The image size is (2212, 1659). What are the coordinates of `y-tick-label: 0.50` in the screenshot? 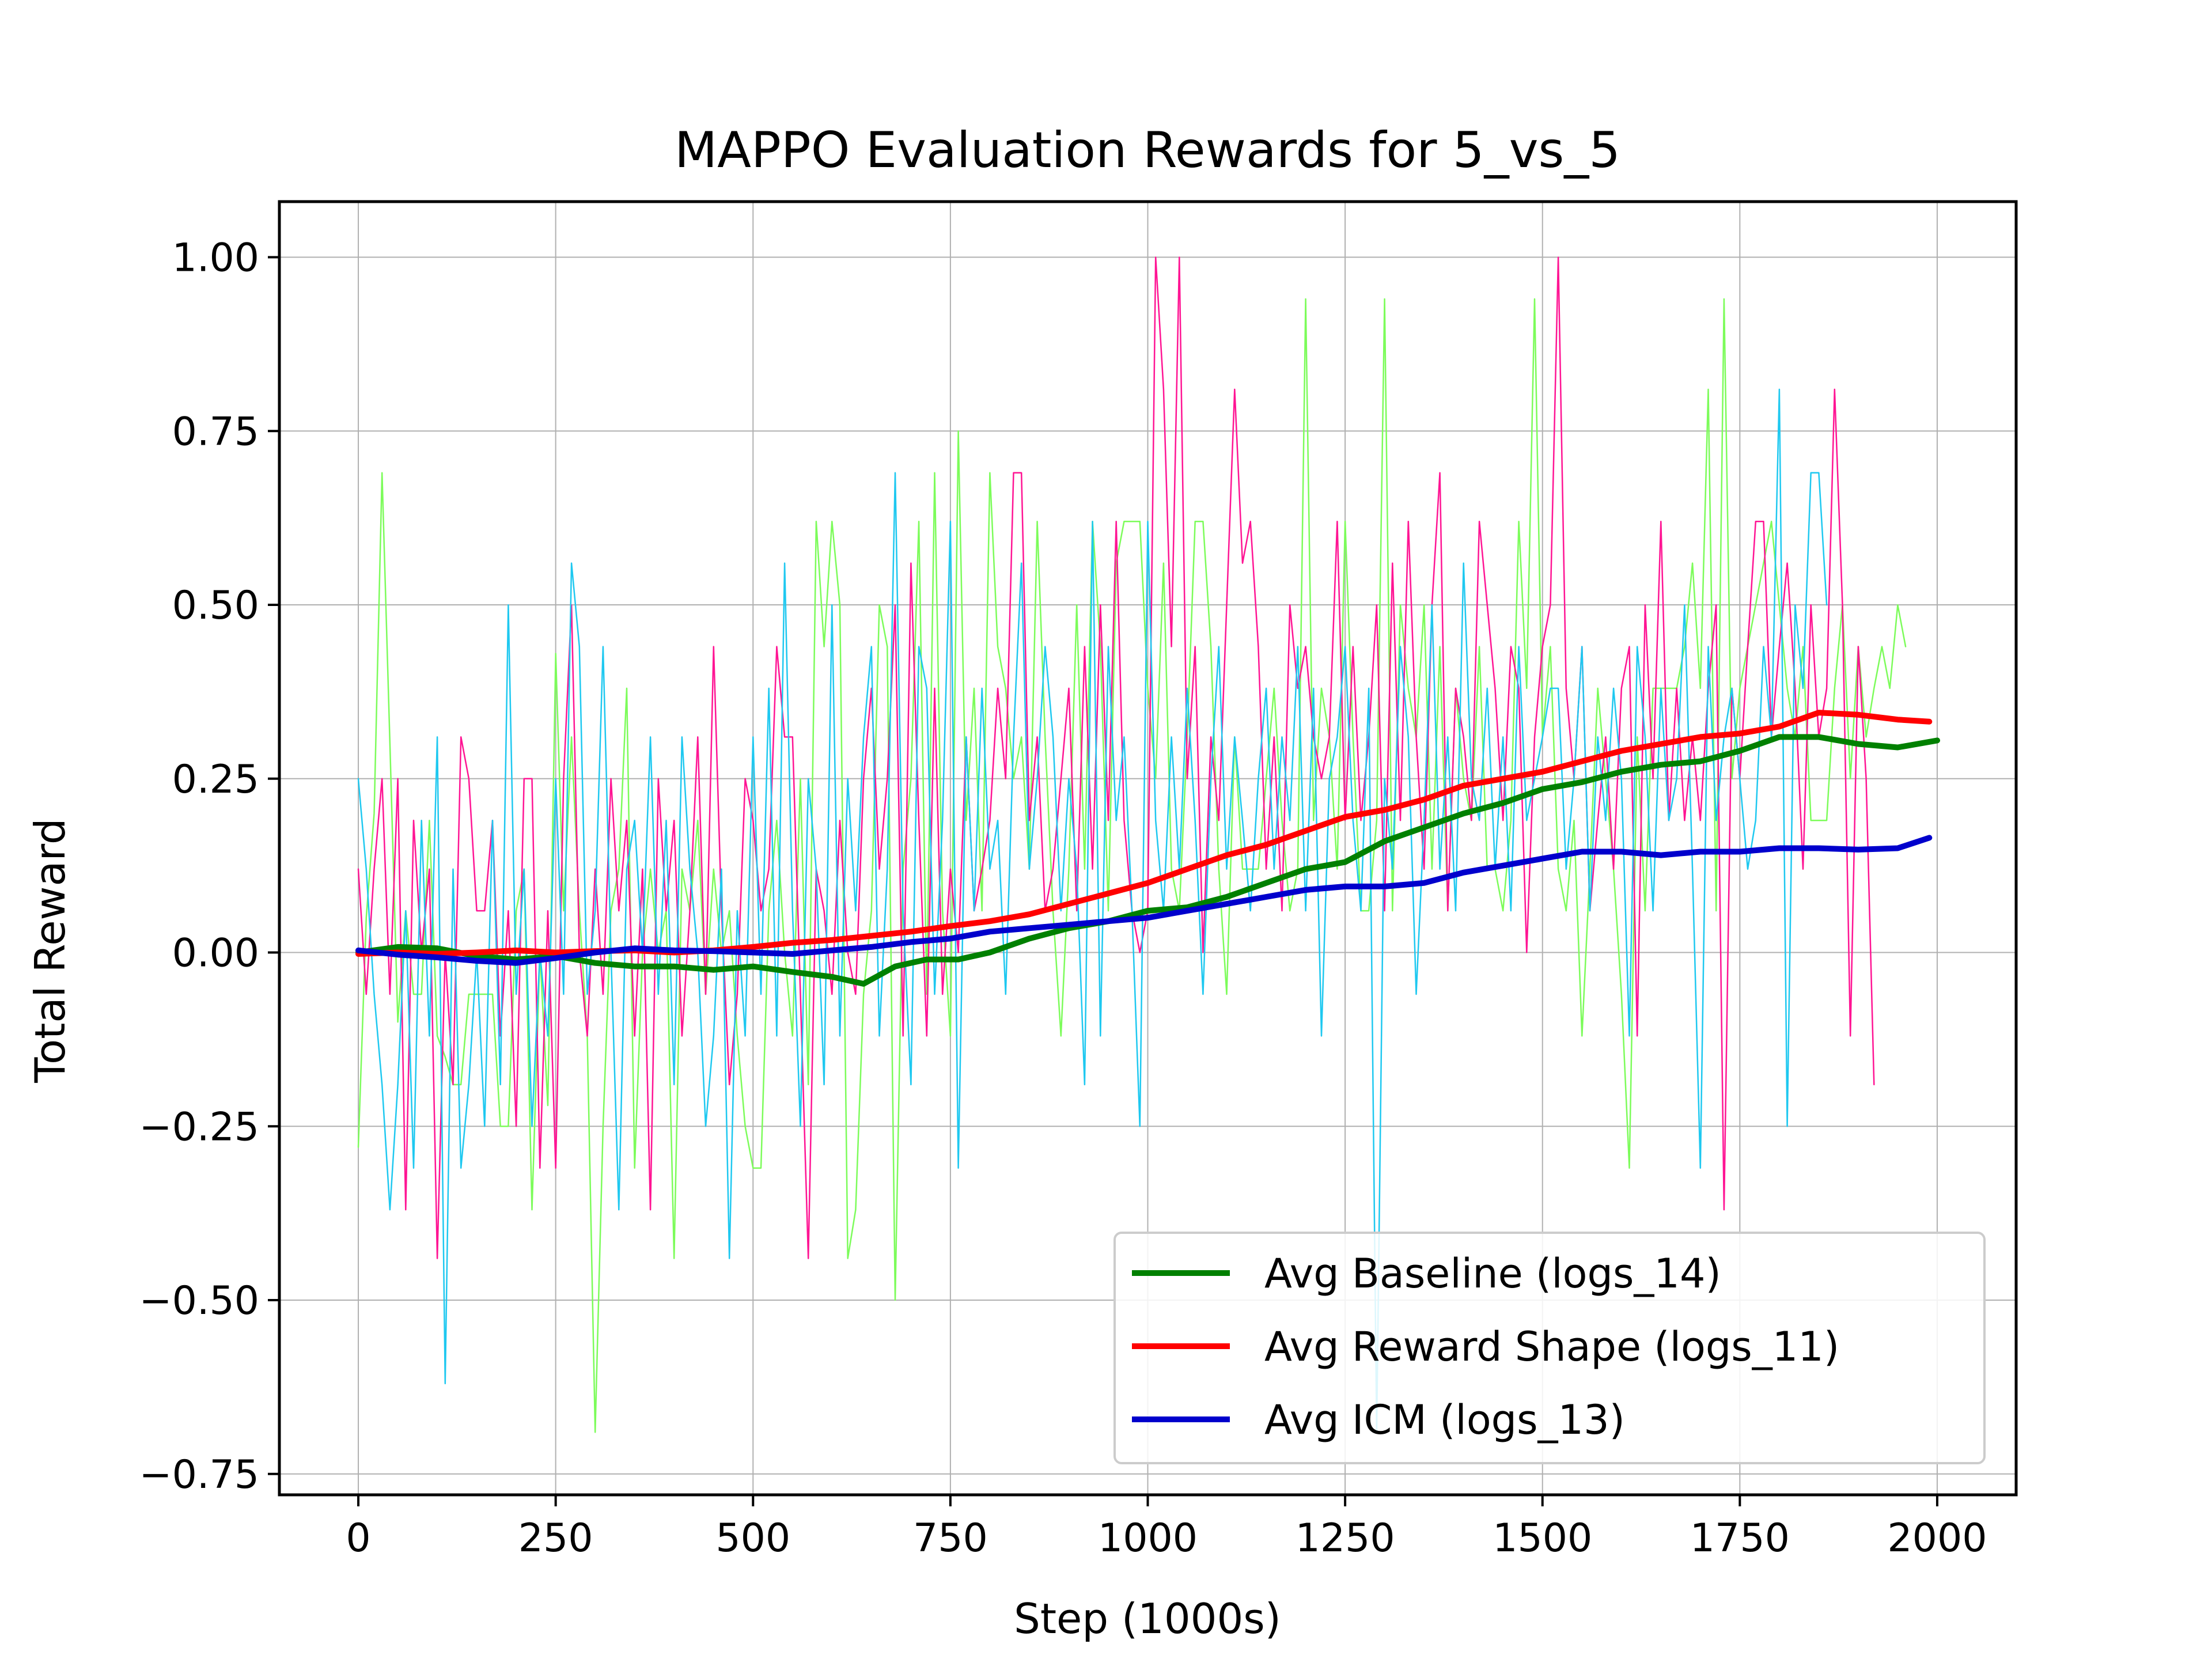 It's located at (215, 605).